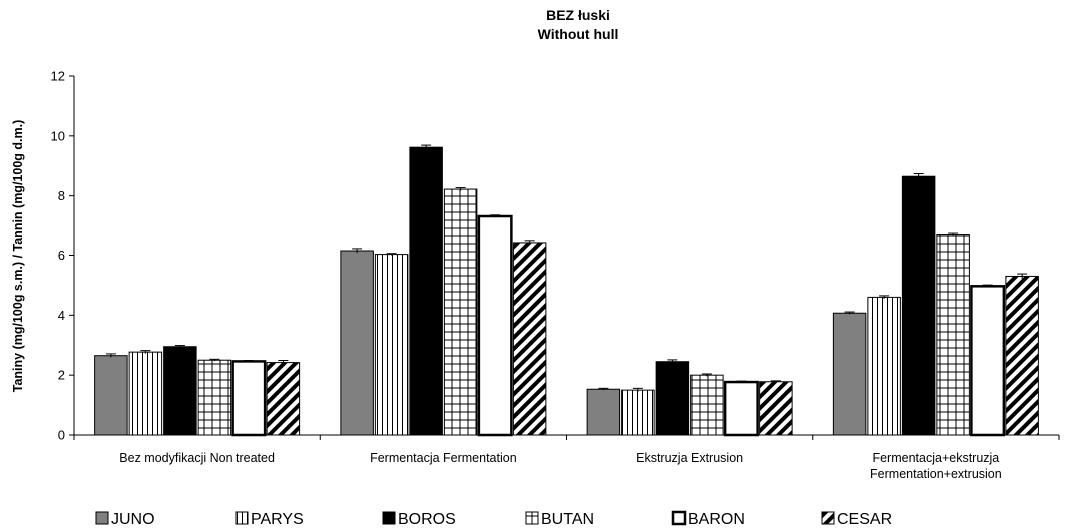 The height and width of the screenshot is (531, 1069). Describe the element at coordinates (443, 458) in the screenshot. I see `category-label: Fermentacja Fermentation` at that location.